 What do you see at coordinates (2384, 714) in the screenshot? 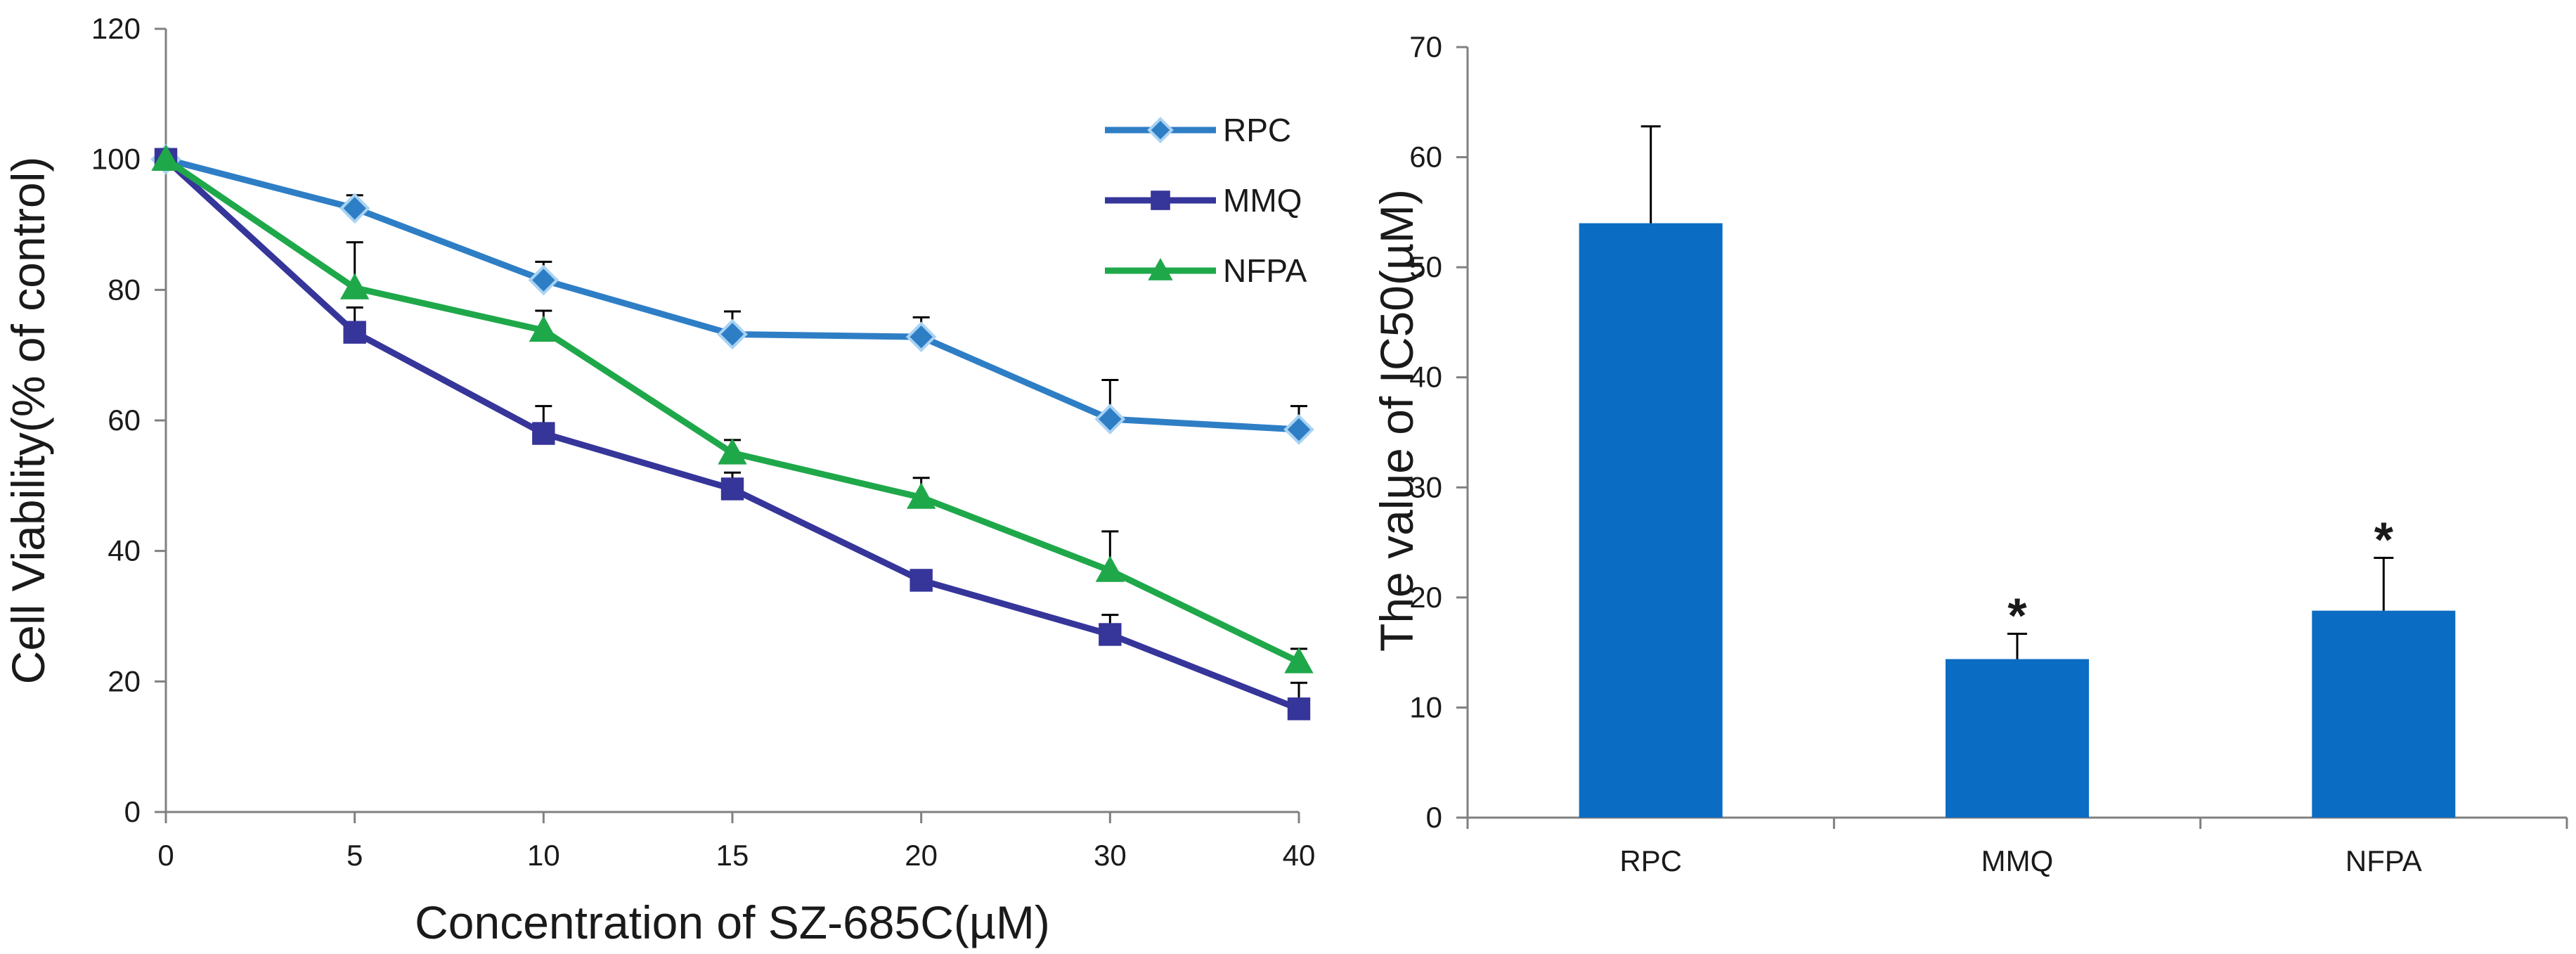
I see `bar-nfpa` at bounding box center [2384, 714].